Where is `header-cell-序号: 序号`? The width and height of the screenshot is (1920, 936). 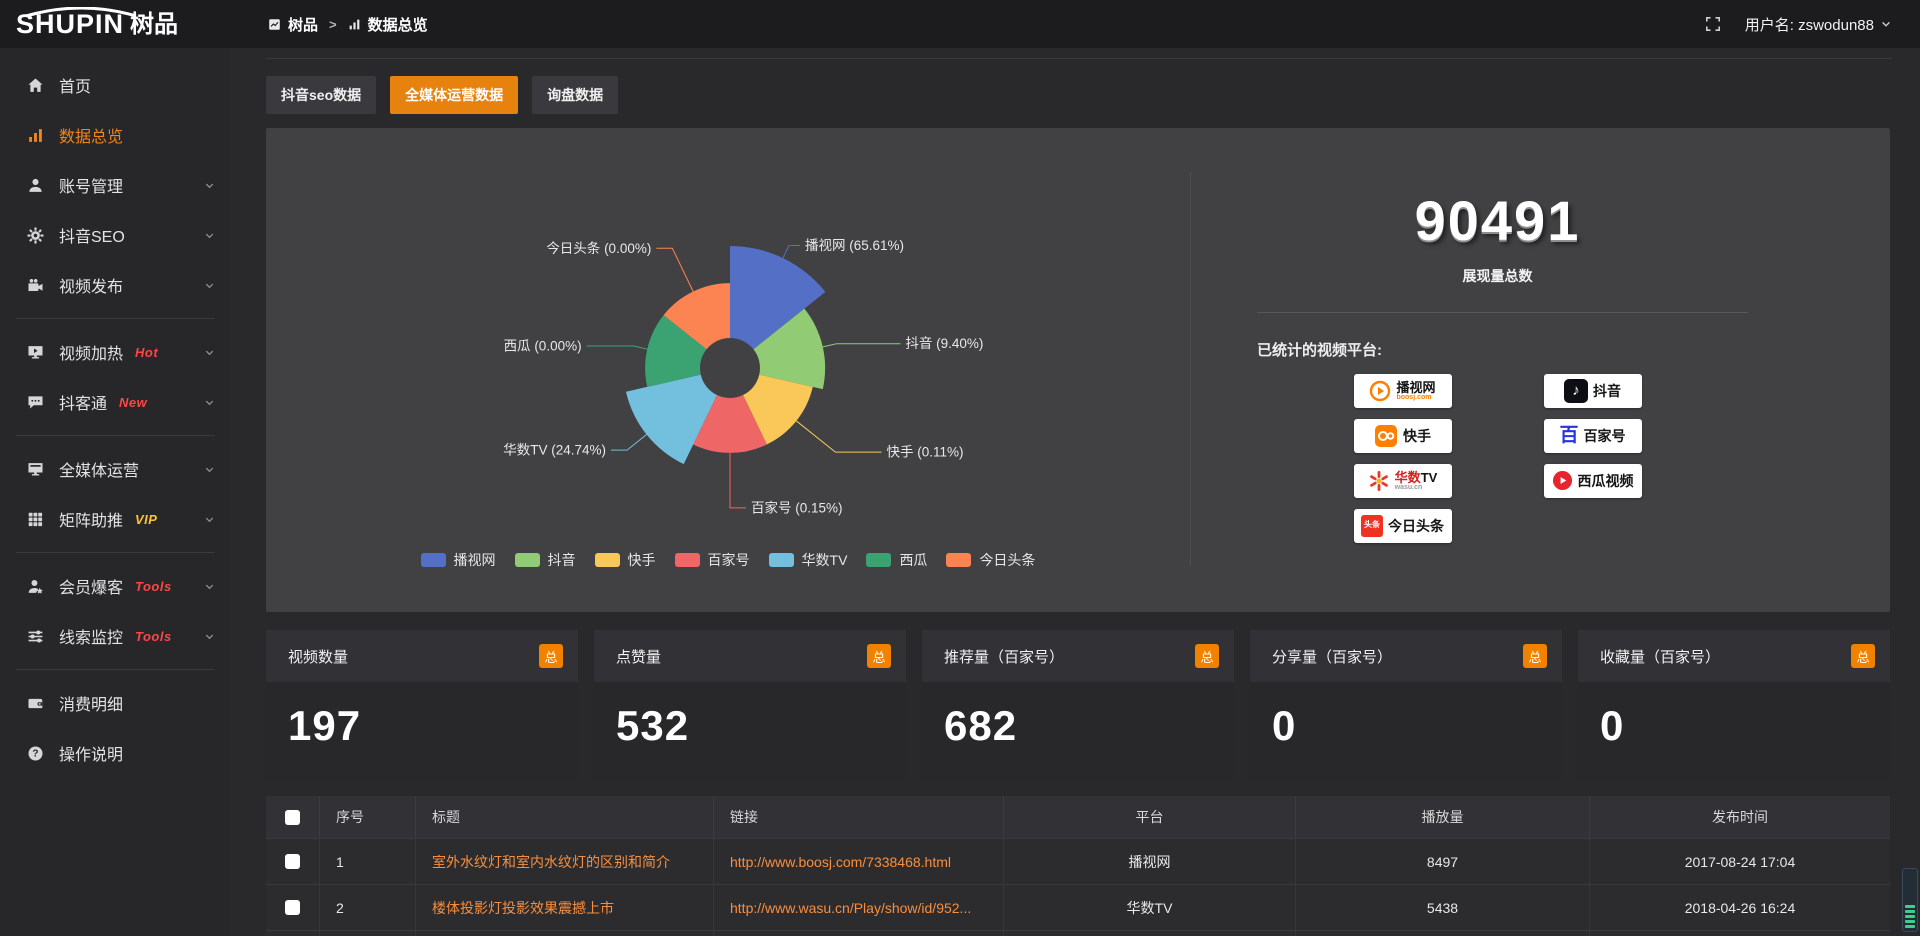
header-cell-序号: 序号 is located at coordinates (368, 817).